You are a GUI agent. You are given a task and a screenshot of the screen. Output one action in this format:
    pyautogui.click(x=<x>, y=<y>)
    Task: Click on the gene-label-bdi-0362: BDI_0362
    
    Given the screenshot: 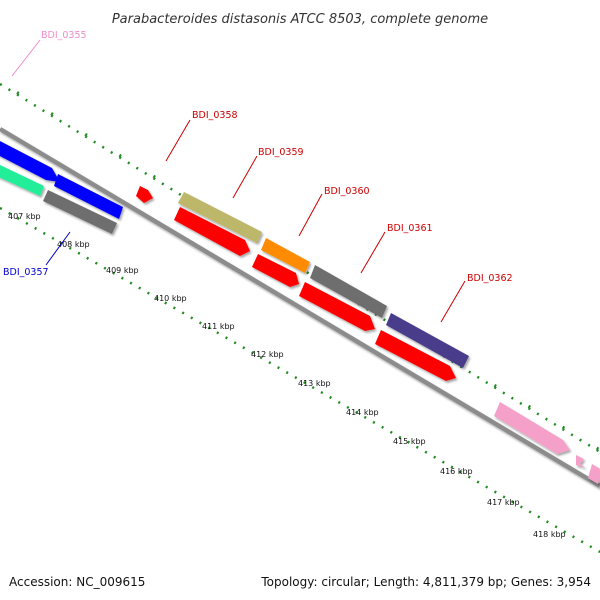 What is the action you would take?
    pyautogui.click(x=490, y=278)
    